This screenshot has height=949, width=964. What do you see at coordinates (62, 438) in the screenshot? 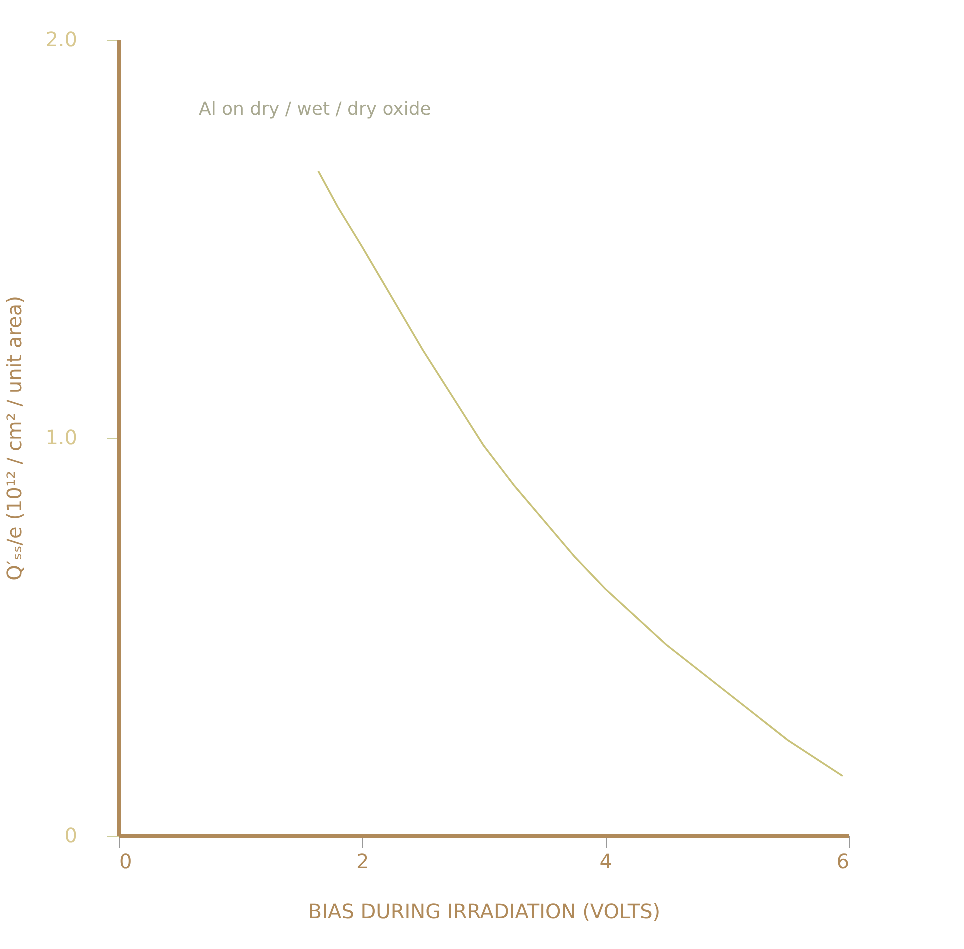
I see `y-tick-label: 1.0` at bounding box center [62, 438].